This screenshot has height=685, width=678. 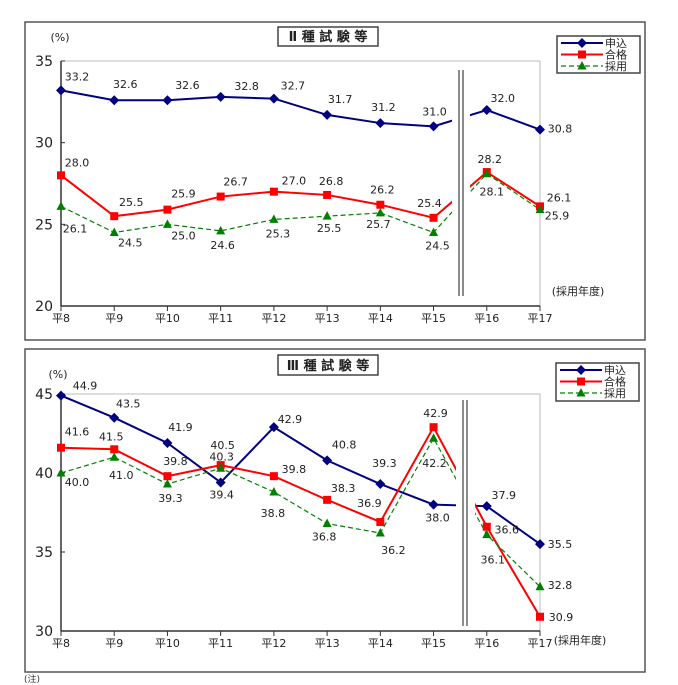 What do you see at coordinates (560, 585) in the screenshot?
I see `data-label-saiyou: 32.8` at bounding box center [560, 585].